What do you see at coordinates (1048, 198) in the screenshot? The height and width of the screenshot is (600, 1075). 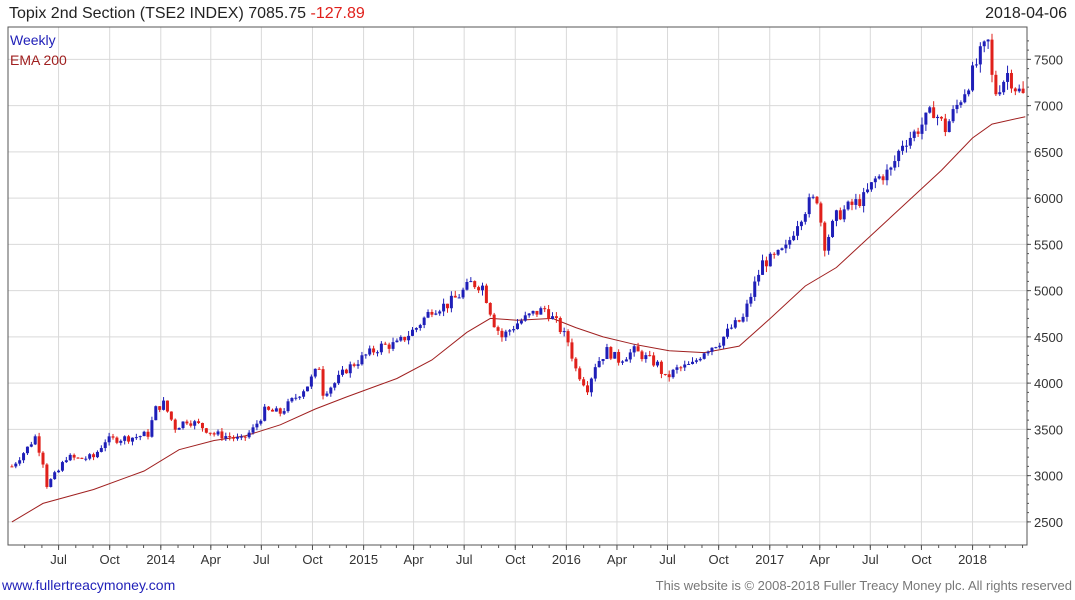 I see `y-tick-label: 6000` at bounding box center [1048, 198].